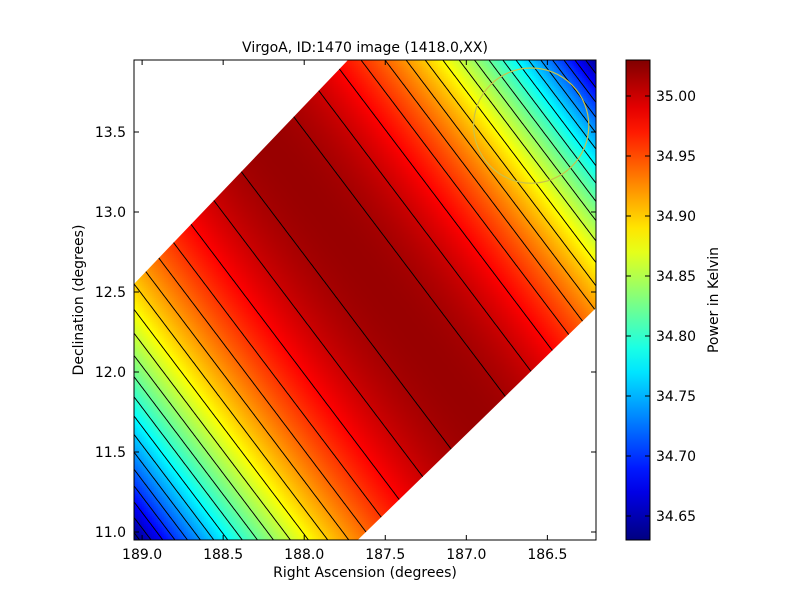  I want to click on y-axis-label: Declination (degrees), so click(79, 300).